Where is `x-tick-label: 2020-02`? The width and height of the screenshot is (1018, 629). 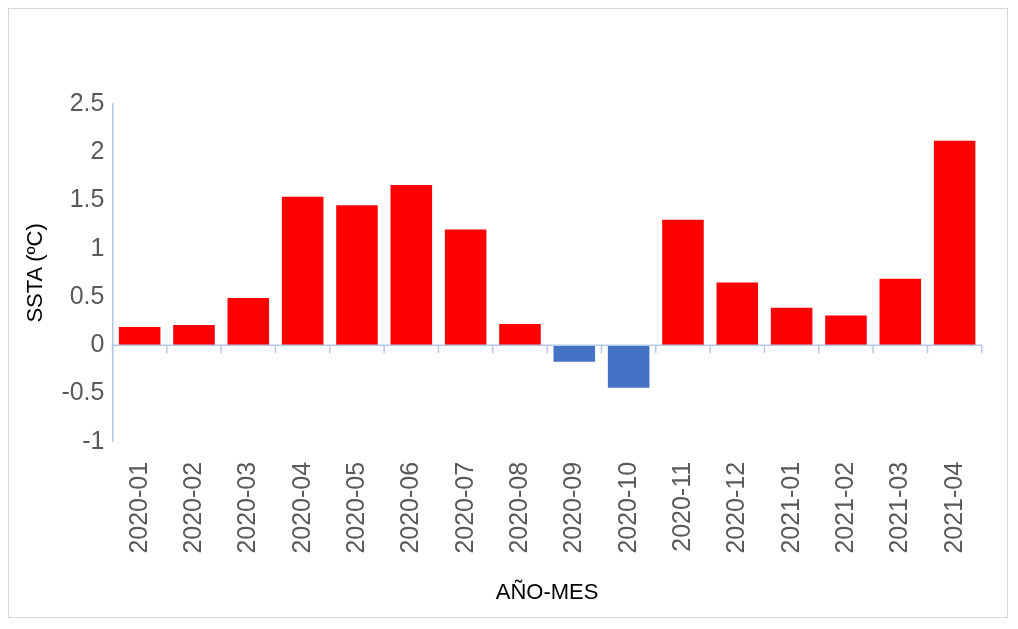
x-tick-label: 2020-02 is located at coordinates (191, 507).